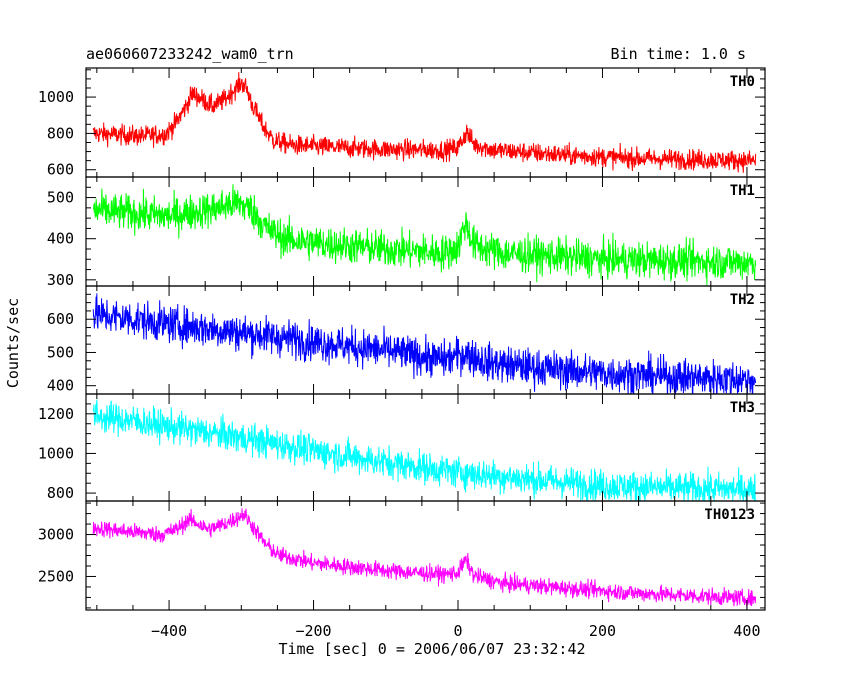  Describe the element at coordinates (56, 414) in the screenshot. I see `y-tick-label: 1200` at that location.